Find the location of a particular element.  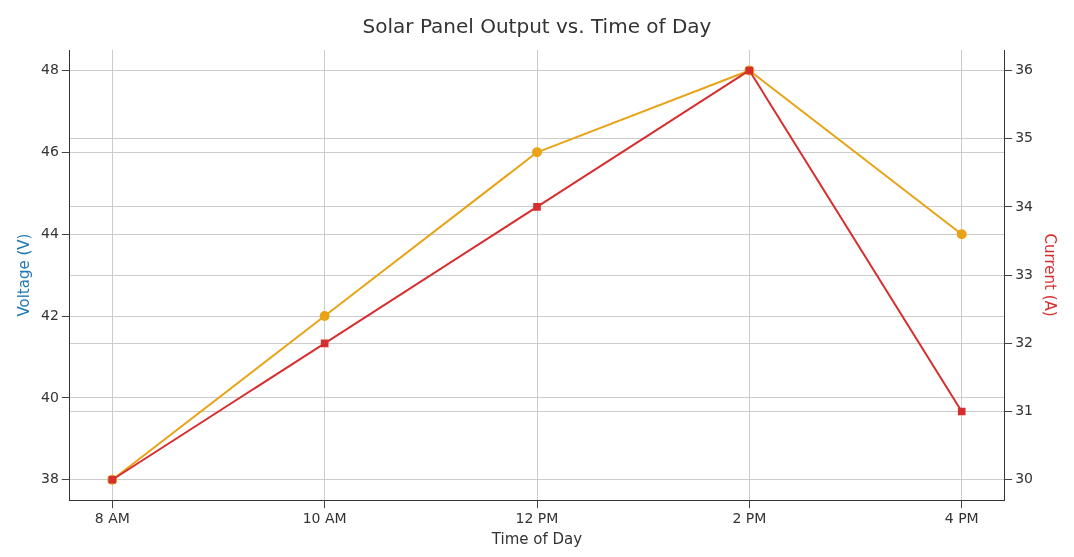

y2-tick-label: 32 is located at coordinates (1024, 341).